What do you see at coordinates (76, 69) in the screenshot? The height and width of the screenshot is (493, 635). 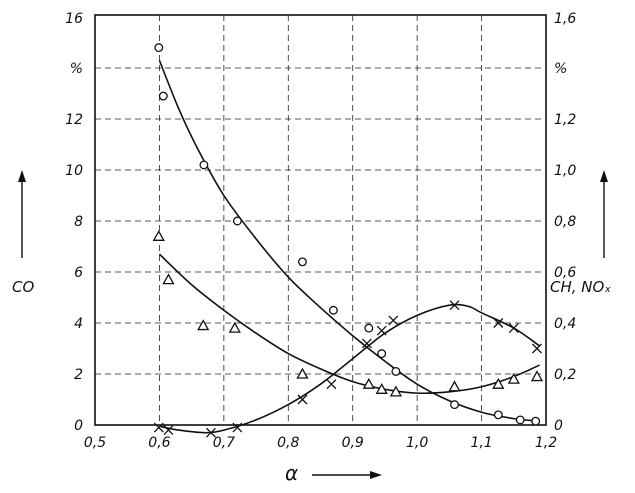 I see `left-unit-label: %` at bounding box center [76, 69].